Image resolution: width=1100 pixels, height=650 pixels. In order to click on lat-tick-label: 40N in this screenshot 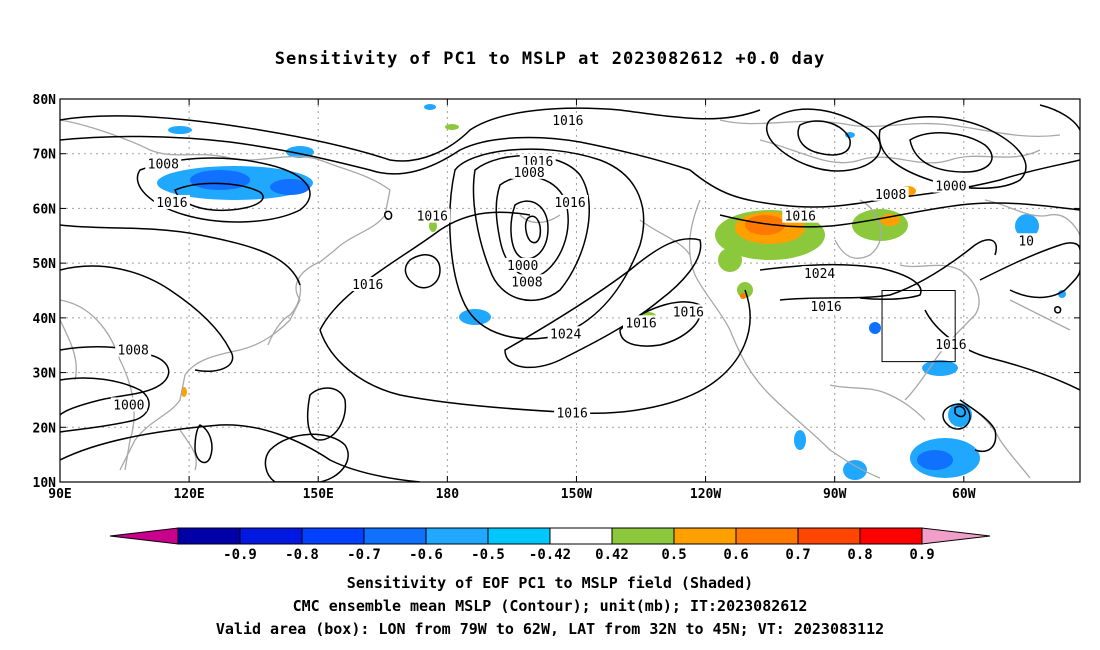, I will do `click(45, 319)`.